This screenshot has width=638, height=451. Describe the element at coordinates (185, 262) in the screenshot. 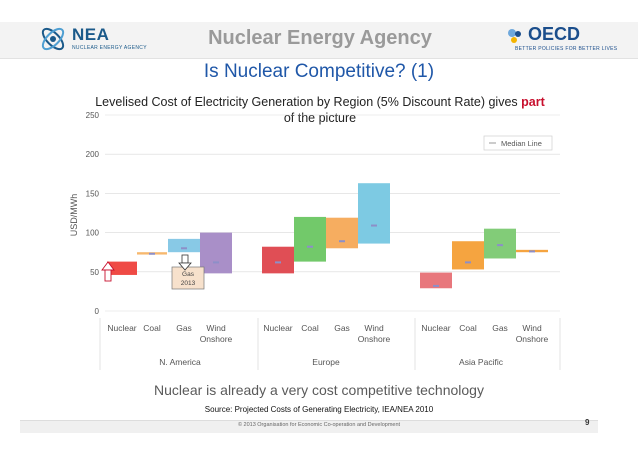

I see `down-arrow-icon` at that location.